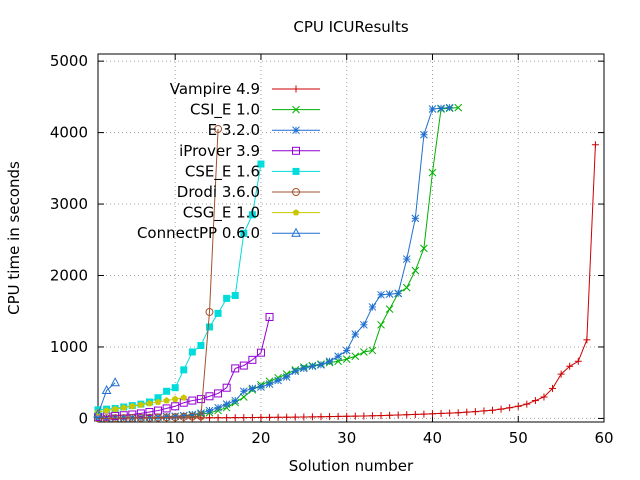 Image resolution: width=640 pixels, height=480 pixels. Describe the element at coordinates (351, 466) in the screenshot. I see `x-axis-label: Solution number` at that location.